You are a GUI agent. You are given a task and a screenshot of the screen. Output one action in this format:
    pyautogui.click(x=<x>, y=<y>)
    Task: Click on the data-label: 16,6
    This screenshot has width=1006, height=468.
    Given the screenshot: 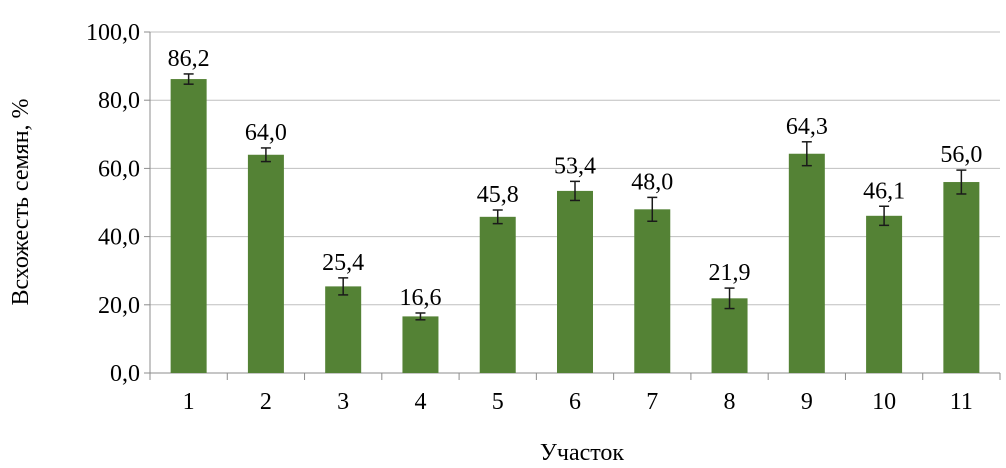 What is the action you would take?
    pyautogui.click(x=420, y=298)
    